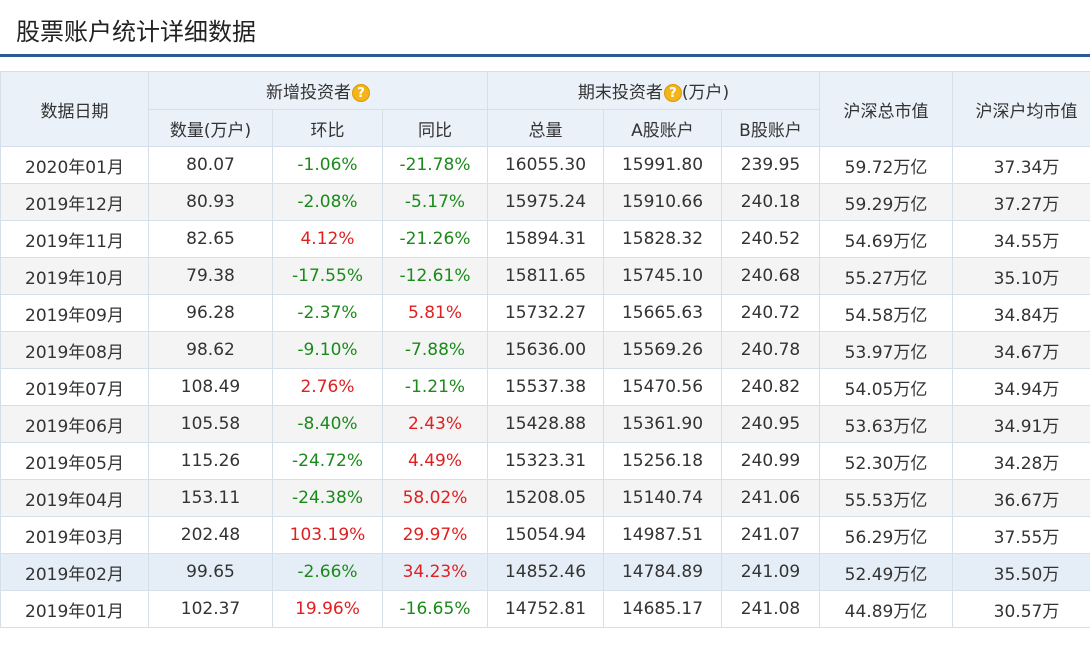 The height and width of the screenshot is (648, 1090). I want to click on cell-avg-cap: 36.67万, so click(1021, 498).